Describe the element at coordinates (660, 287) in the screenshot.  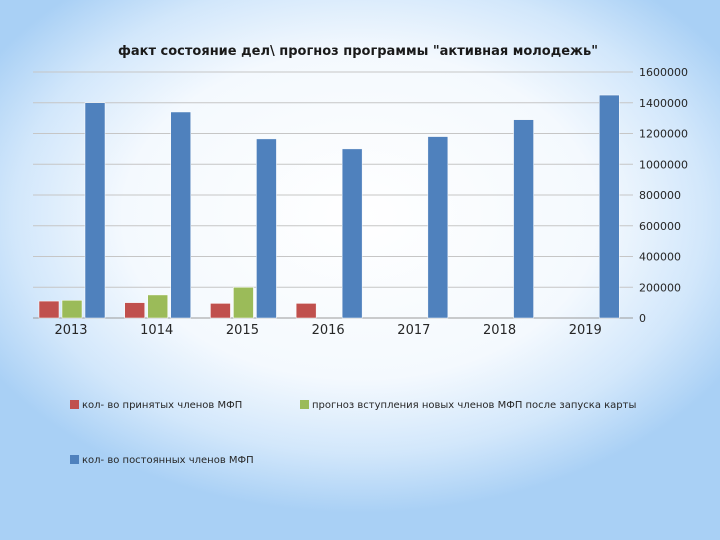
I see `y-tick-label: 200000` at that location.